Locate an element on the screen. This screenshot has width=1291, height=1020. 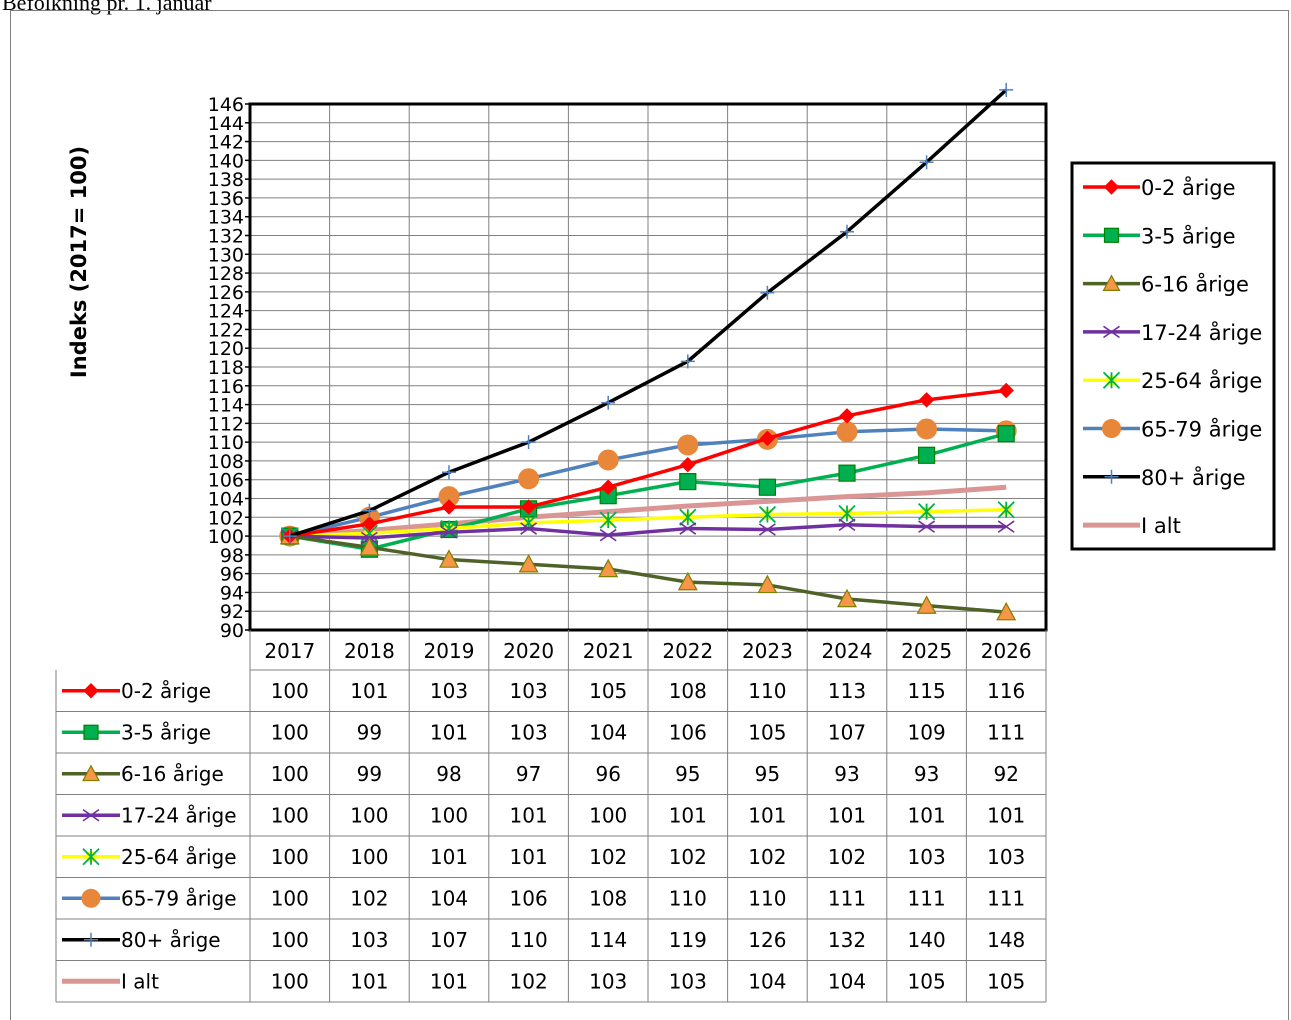
y-tick-label: 124 is located at coordinates (226, 312).